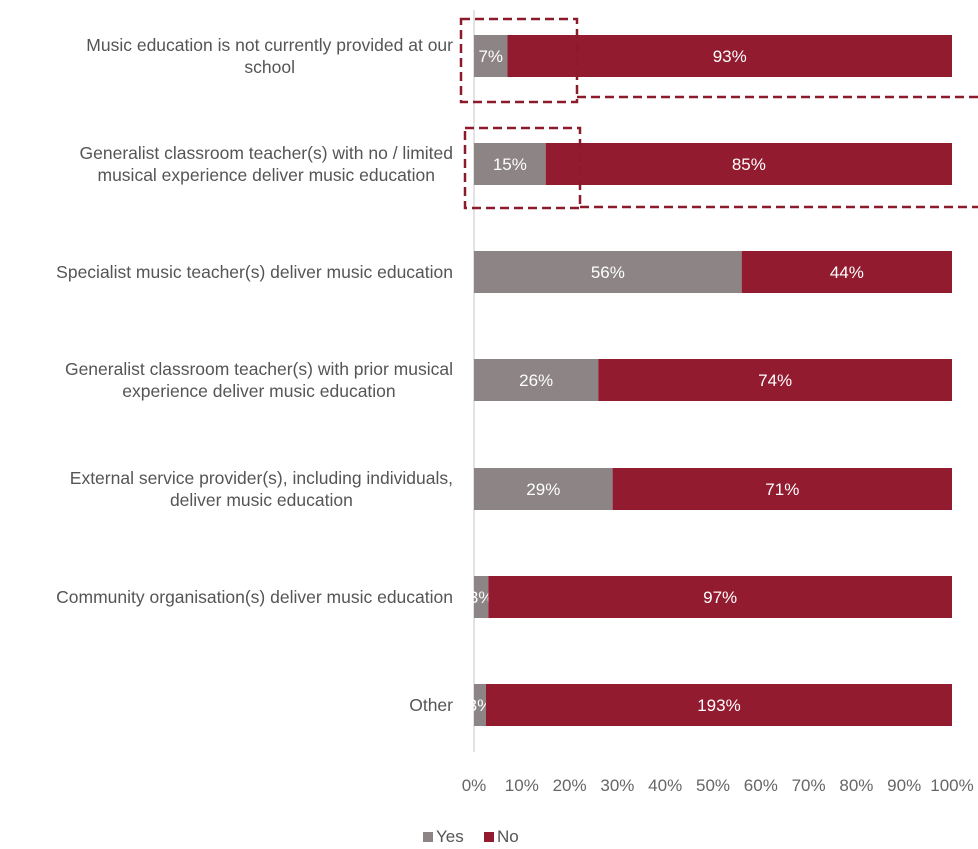  What do you see at coordinates (718, 113) in the screenshot?
I see `highlight-annotations` at bounding box center [718, 113].